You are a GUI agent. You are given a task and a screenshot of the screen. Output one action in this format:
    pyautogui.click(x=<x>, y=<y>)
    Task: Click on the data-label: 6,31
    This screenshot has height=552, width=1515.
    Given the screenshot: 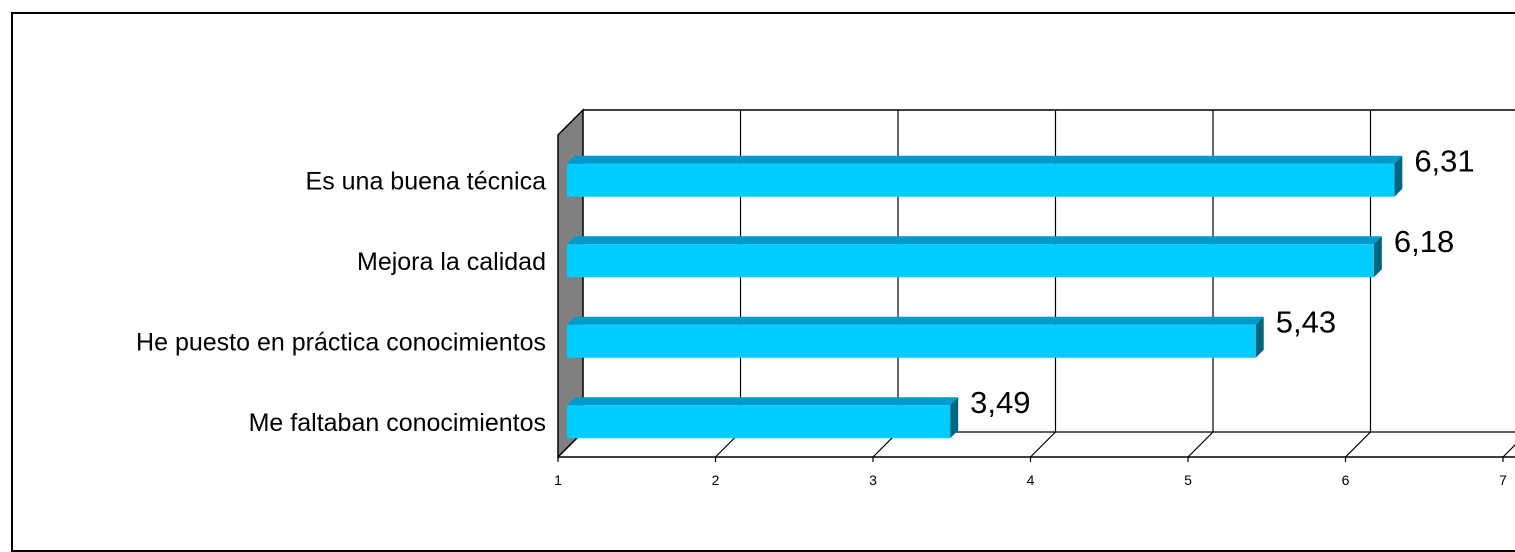 What is the action you would take?
    pyautogui.click(x=1444, y=160)
    